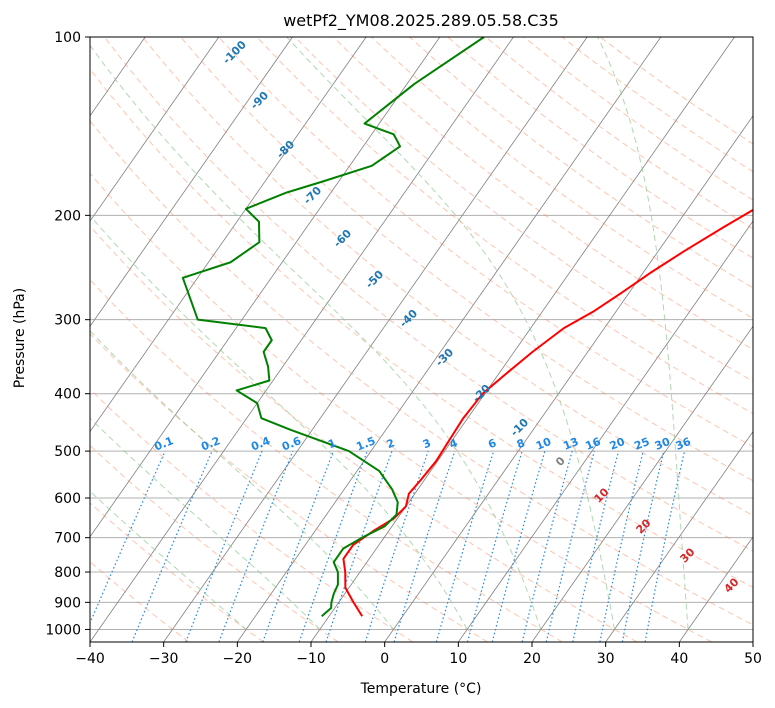  I want to click on dry-adiabat-label: -30, so click(444, 357).